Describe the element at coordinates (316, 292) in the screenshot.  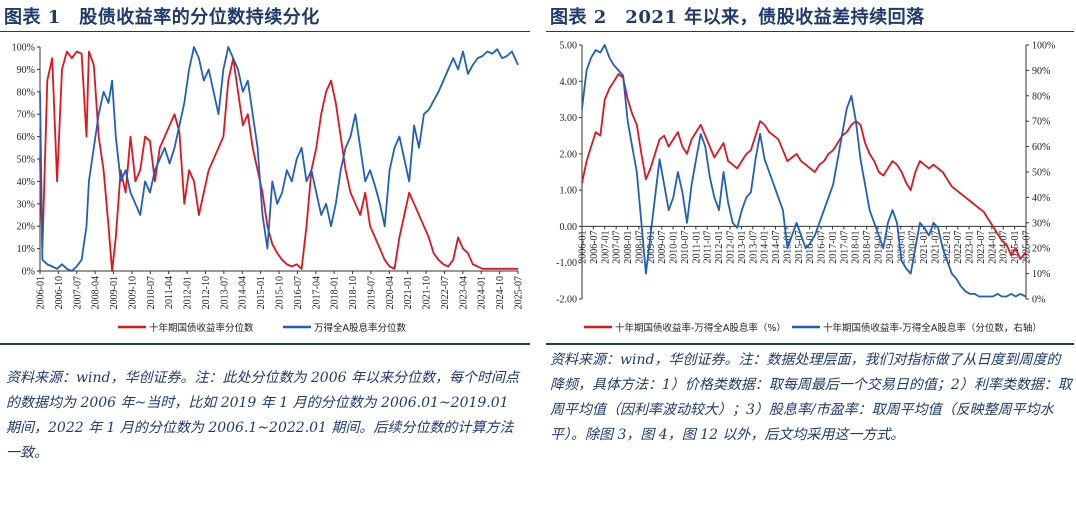
I see `x-tick-label: 2017-04` at that location.